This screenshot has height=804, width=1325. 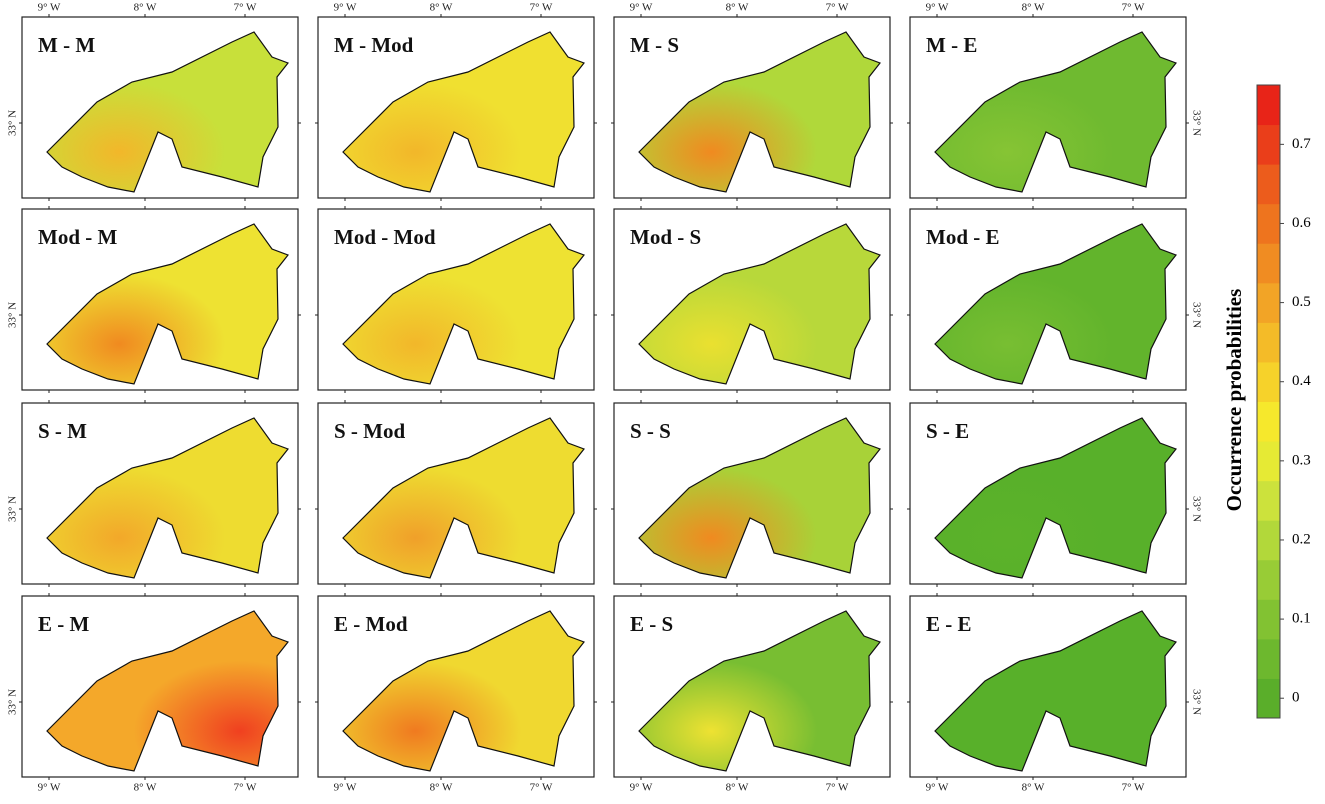 What do you see at coordinates (665, 237) in the screenshot?
I see `panel-label: Mod - S` at bounding box center [665, 237].